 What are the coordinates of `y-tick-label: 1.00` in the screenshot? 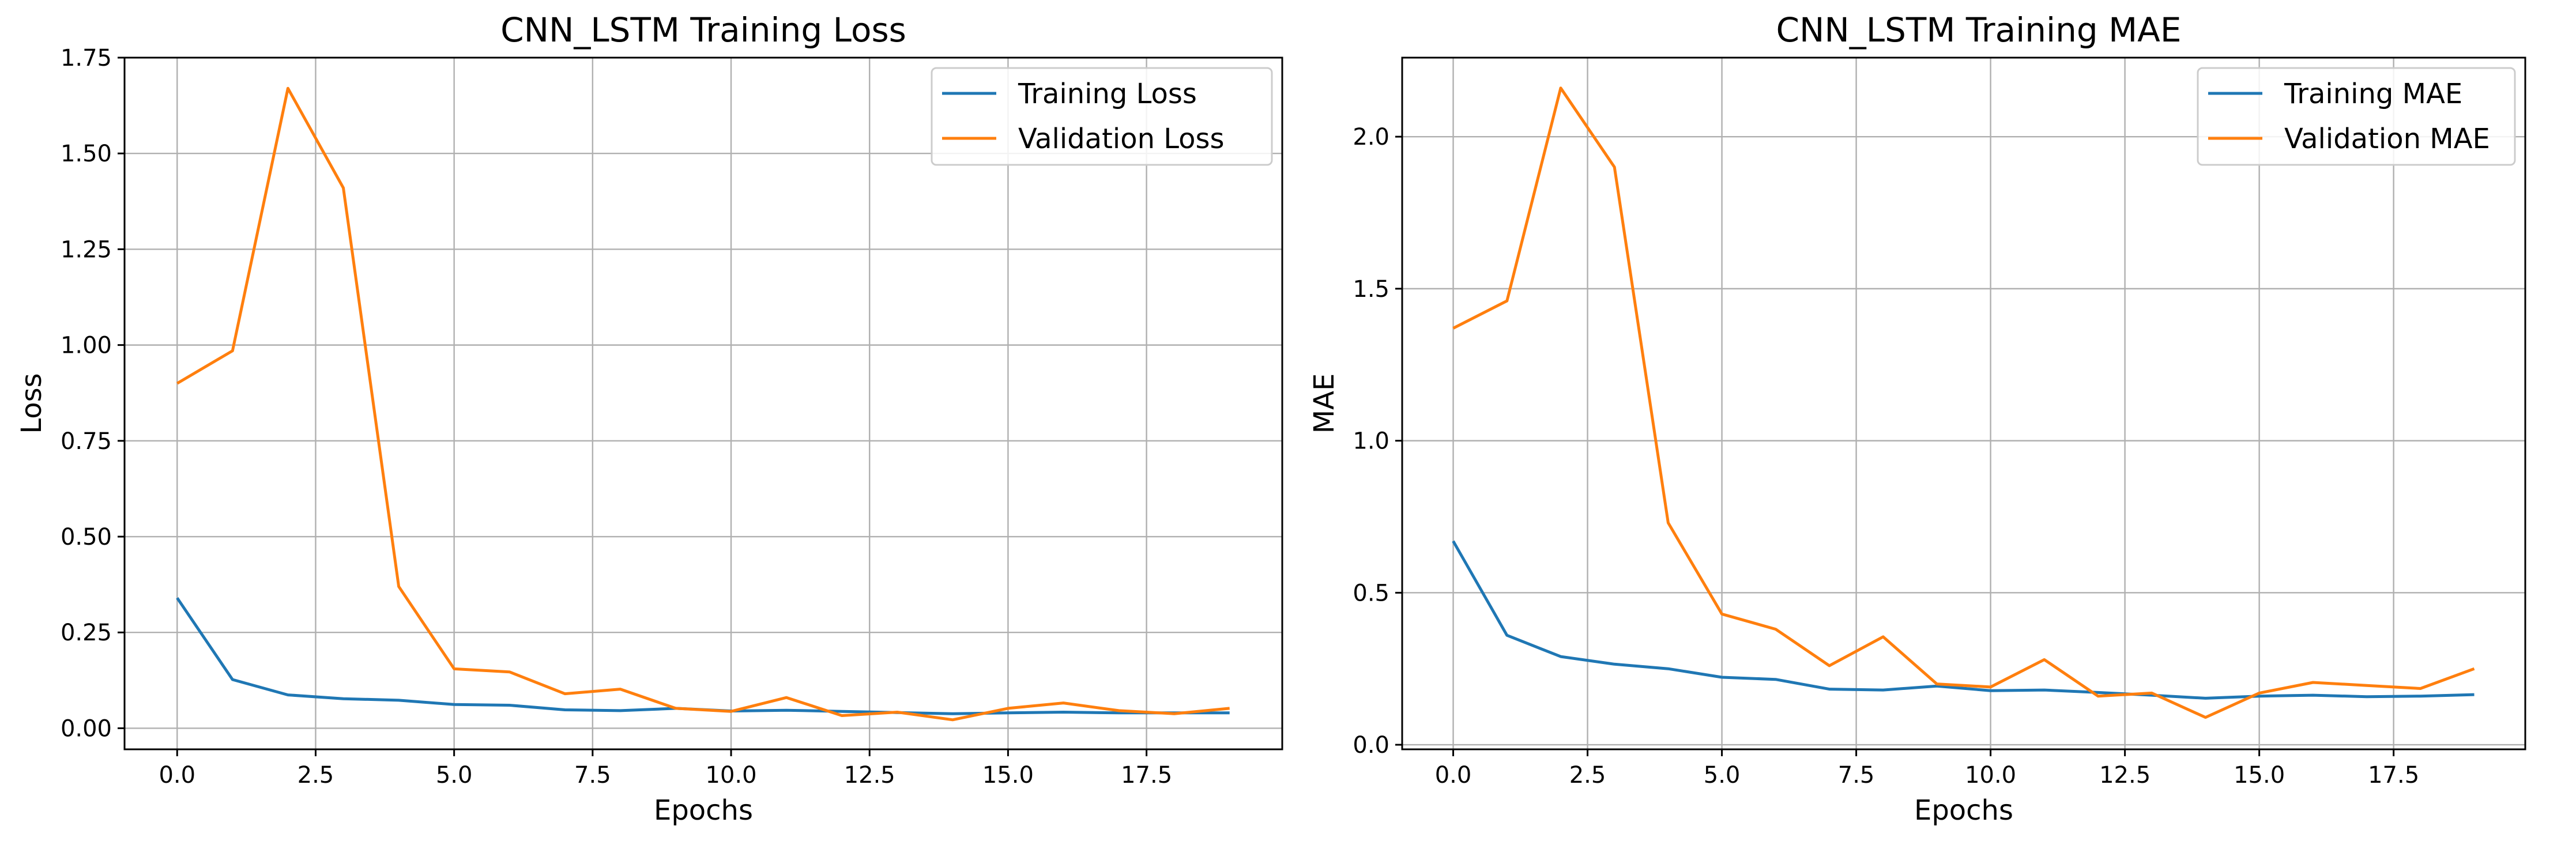 It's located at (86, 346).